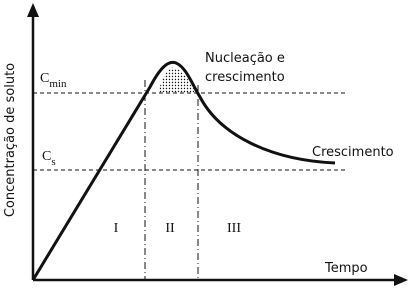  What do you see at coordinates (10, 140) in the screenshot?
I see `y-axis-label: Concentração de soluto` at bounding box center [10, 140].